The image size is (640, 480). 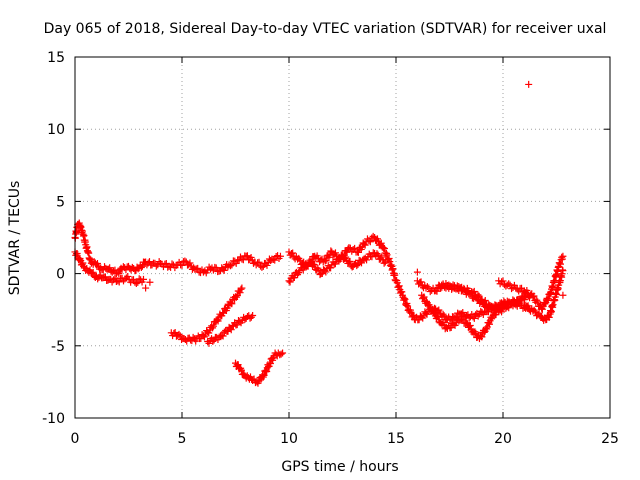 What do you see at coordinates (75, 439) in the screenshot?
I see `x-tick-label: 0` at bounding box center [75, 439].